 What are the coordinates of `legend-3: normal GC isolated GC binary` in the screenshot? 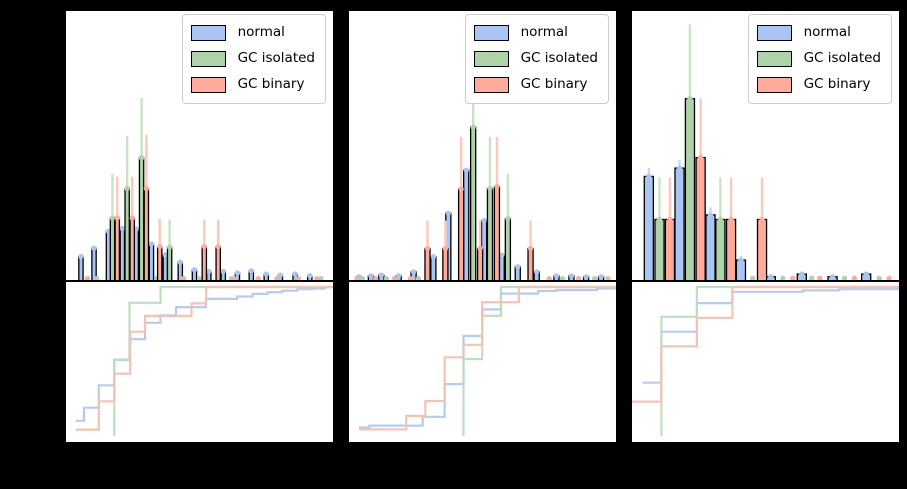 It's located at (819, 59).